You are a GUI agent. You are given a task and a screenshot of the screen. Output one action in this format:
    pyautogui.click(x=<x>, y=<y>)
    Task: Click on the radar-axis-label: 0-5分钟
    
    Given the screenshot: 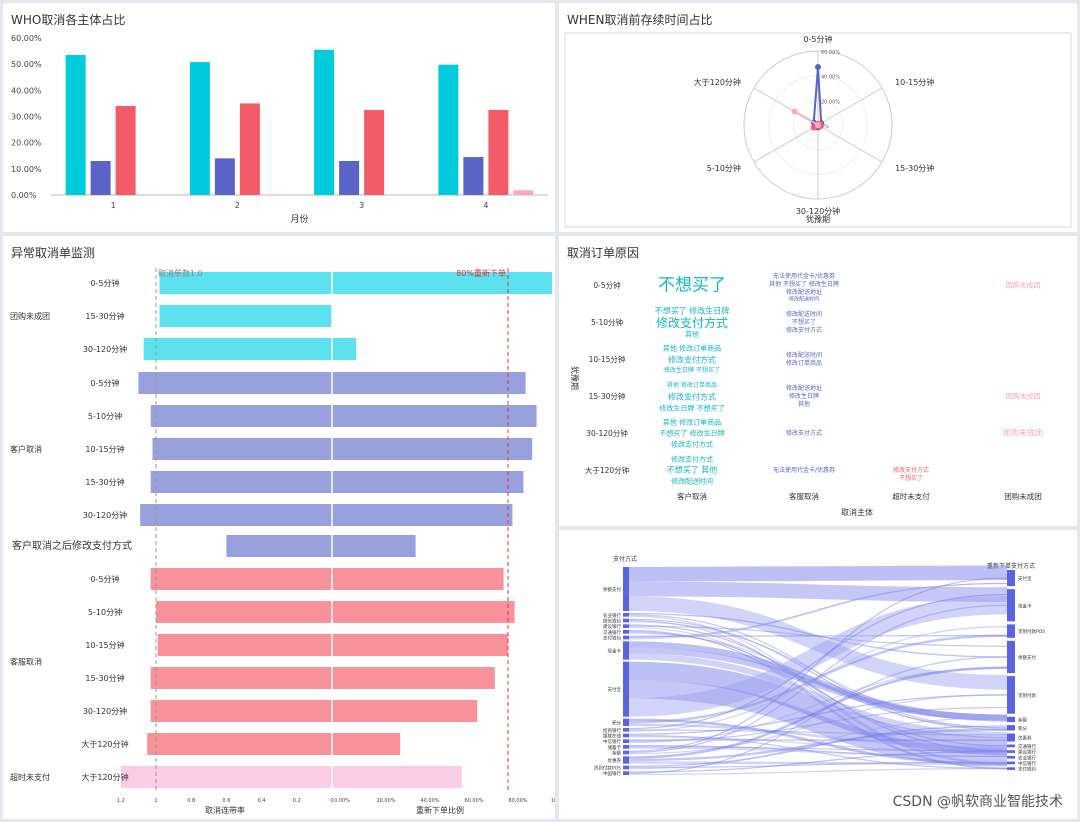 What is the action you would take?
    pyautogui.click(x=817, y=39)
    